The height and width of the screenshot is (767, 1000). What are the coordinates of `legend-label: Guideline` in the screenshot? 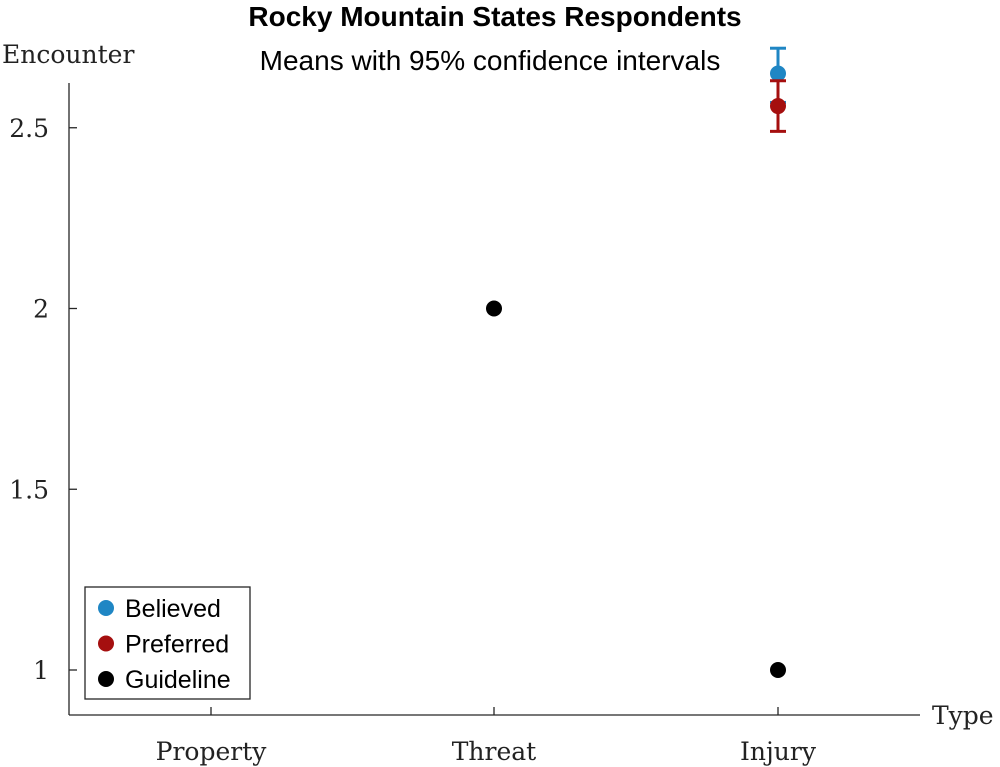 It's located at (178, 680).